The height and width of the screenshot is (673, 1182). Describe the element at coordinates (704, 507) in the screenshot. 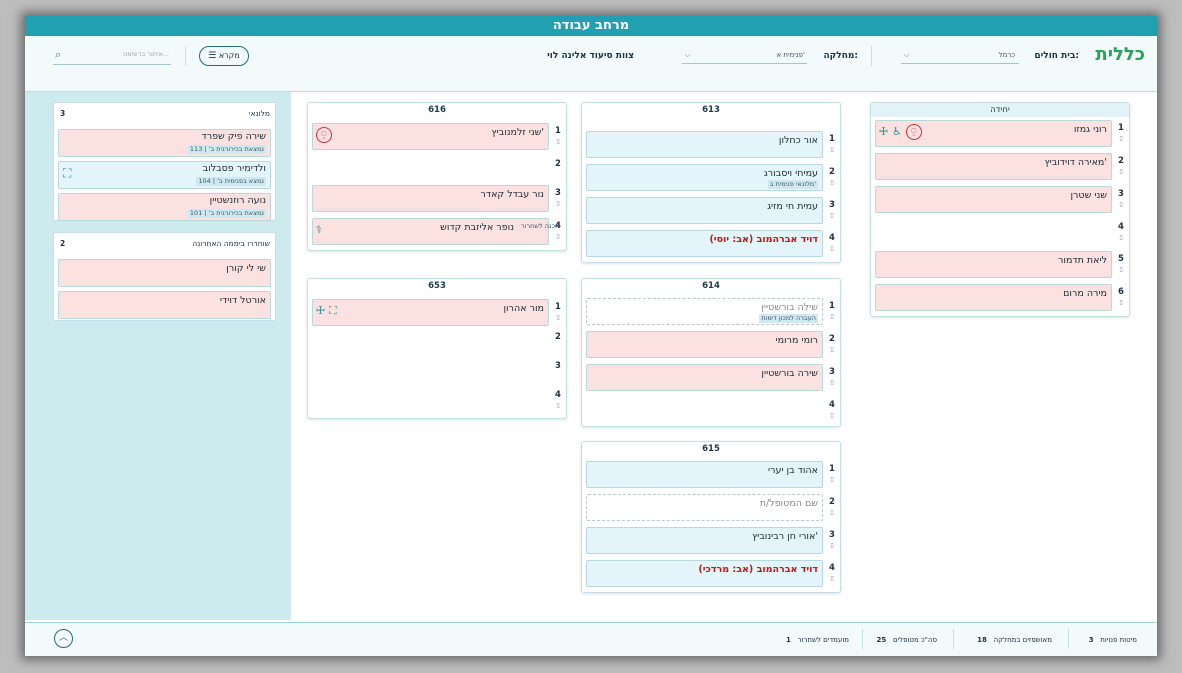

I see `patient-card: שם המטופל/ת` at that location.